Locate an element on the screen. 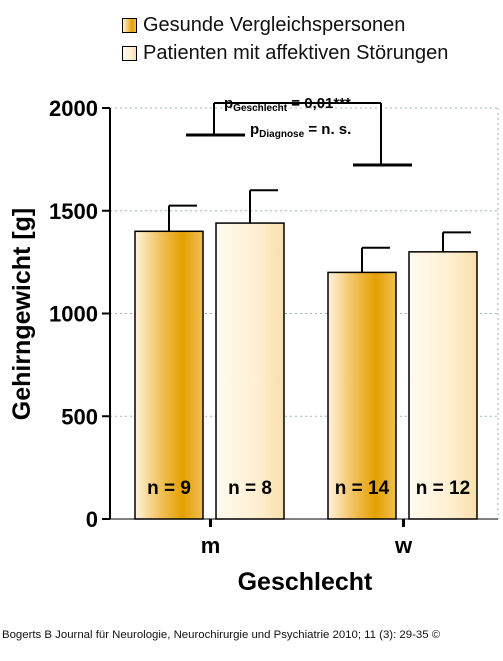  n-label: n = 9 is located at coordinates (169, 488).